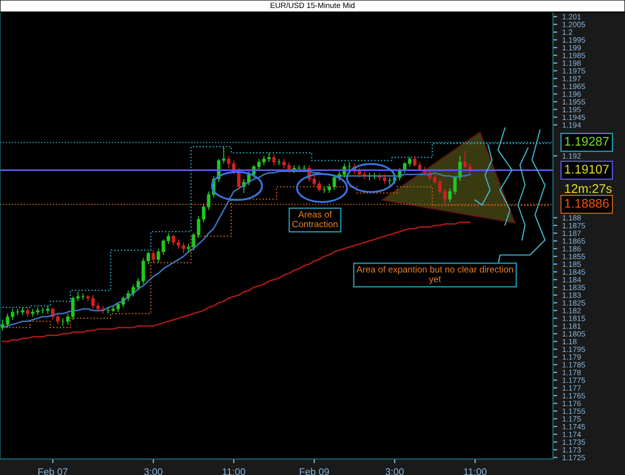 The image size is (625, 475). Describe the element at coordinates (587, 169) in the screenshot. I see `ref-line-label: 1.19107` at that location.